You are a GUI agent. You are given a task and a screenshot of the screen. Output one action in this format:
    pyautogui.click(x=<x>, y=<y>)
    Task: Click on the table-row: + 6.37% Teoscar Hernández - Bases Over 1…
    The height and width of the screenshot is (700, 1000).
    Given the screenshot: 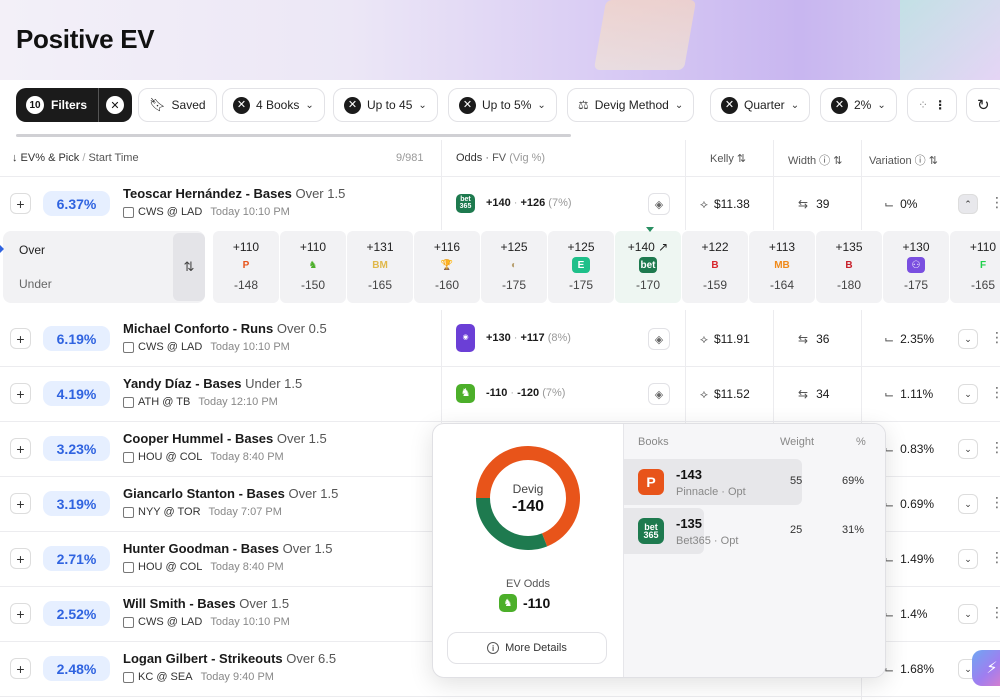 What is the action you would take?
    pyautogui.click(x=500, y=204)
    